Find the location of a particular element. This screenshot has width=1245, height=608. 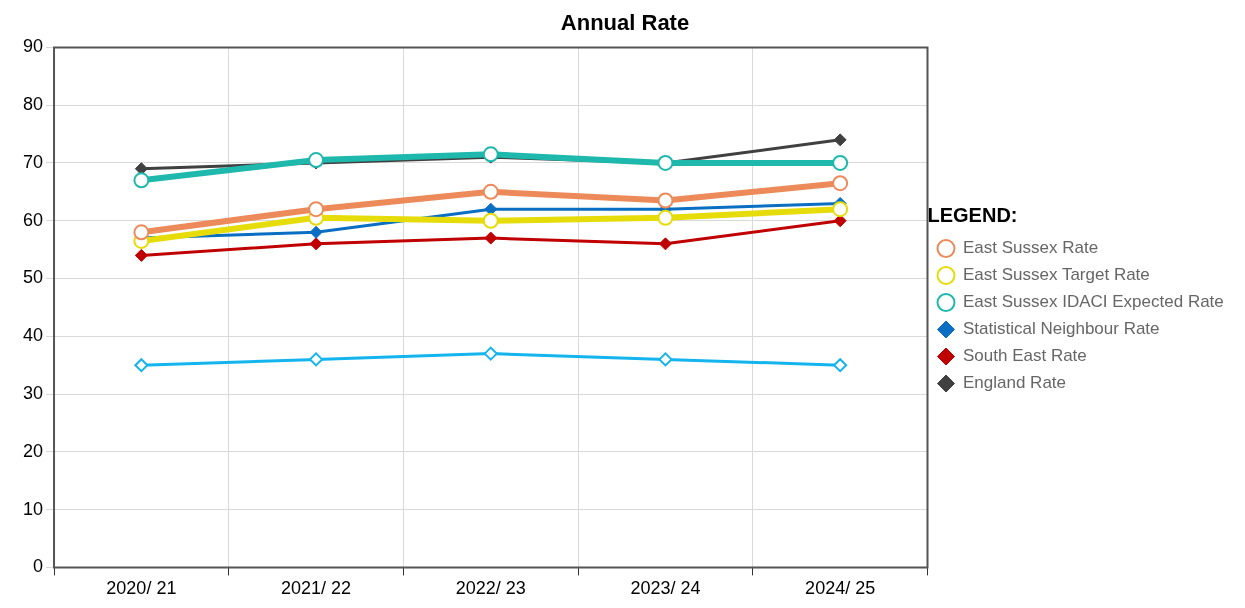

legend-label: South East Rate is located at coordinates (1025, 356).